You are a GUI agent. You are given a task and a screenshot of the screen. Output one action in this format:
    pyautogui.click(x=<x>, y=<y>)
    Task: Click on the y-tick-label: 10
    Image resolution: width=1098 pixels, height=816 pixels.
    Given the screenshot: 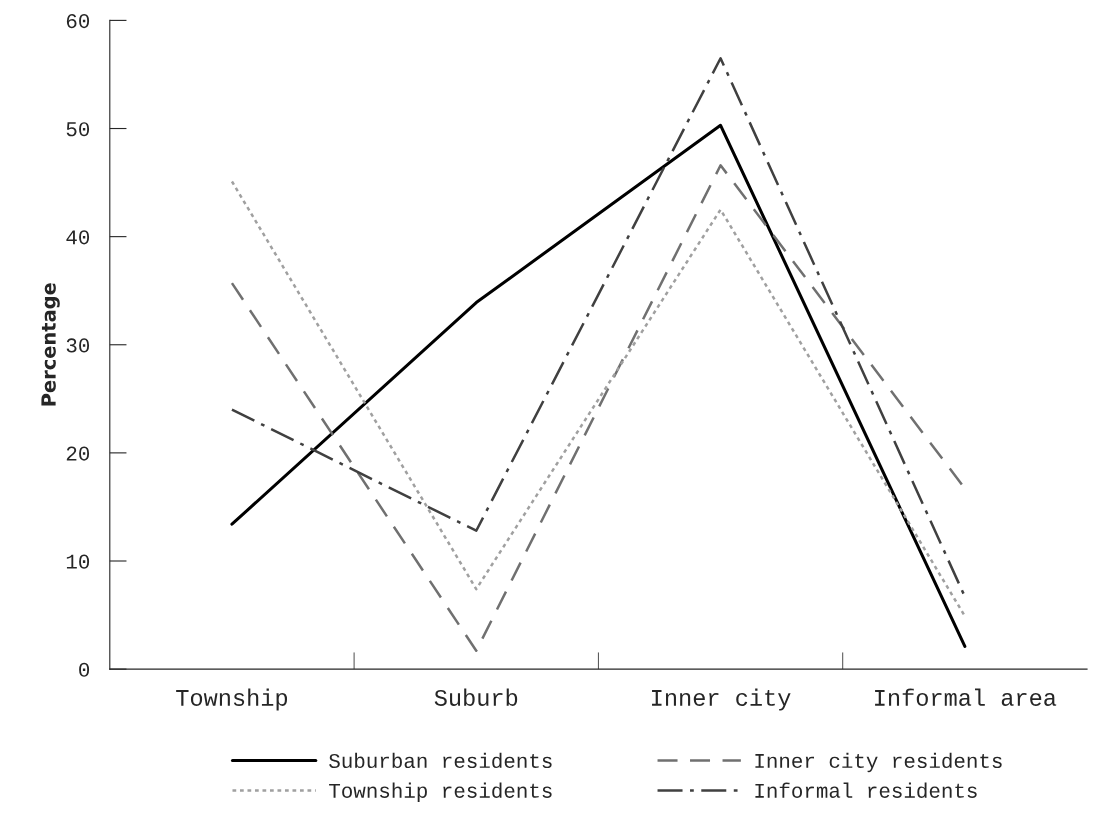 What is the action you would take?
    pyautogui.click(x=78, y=561)
    